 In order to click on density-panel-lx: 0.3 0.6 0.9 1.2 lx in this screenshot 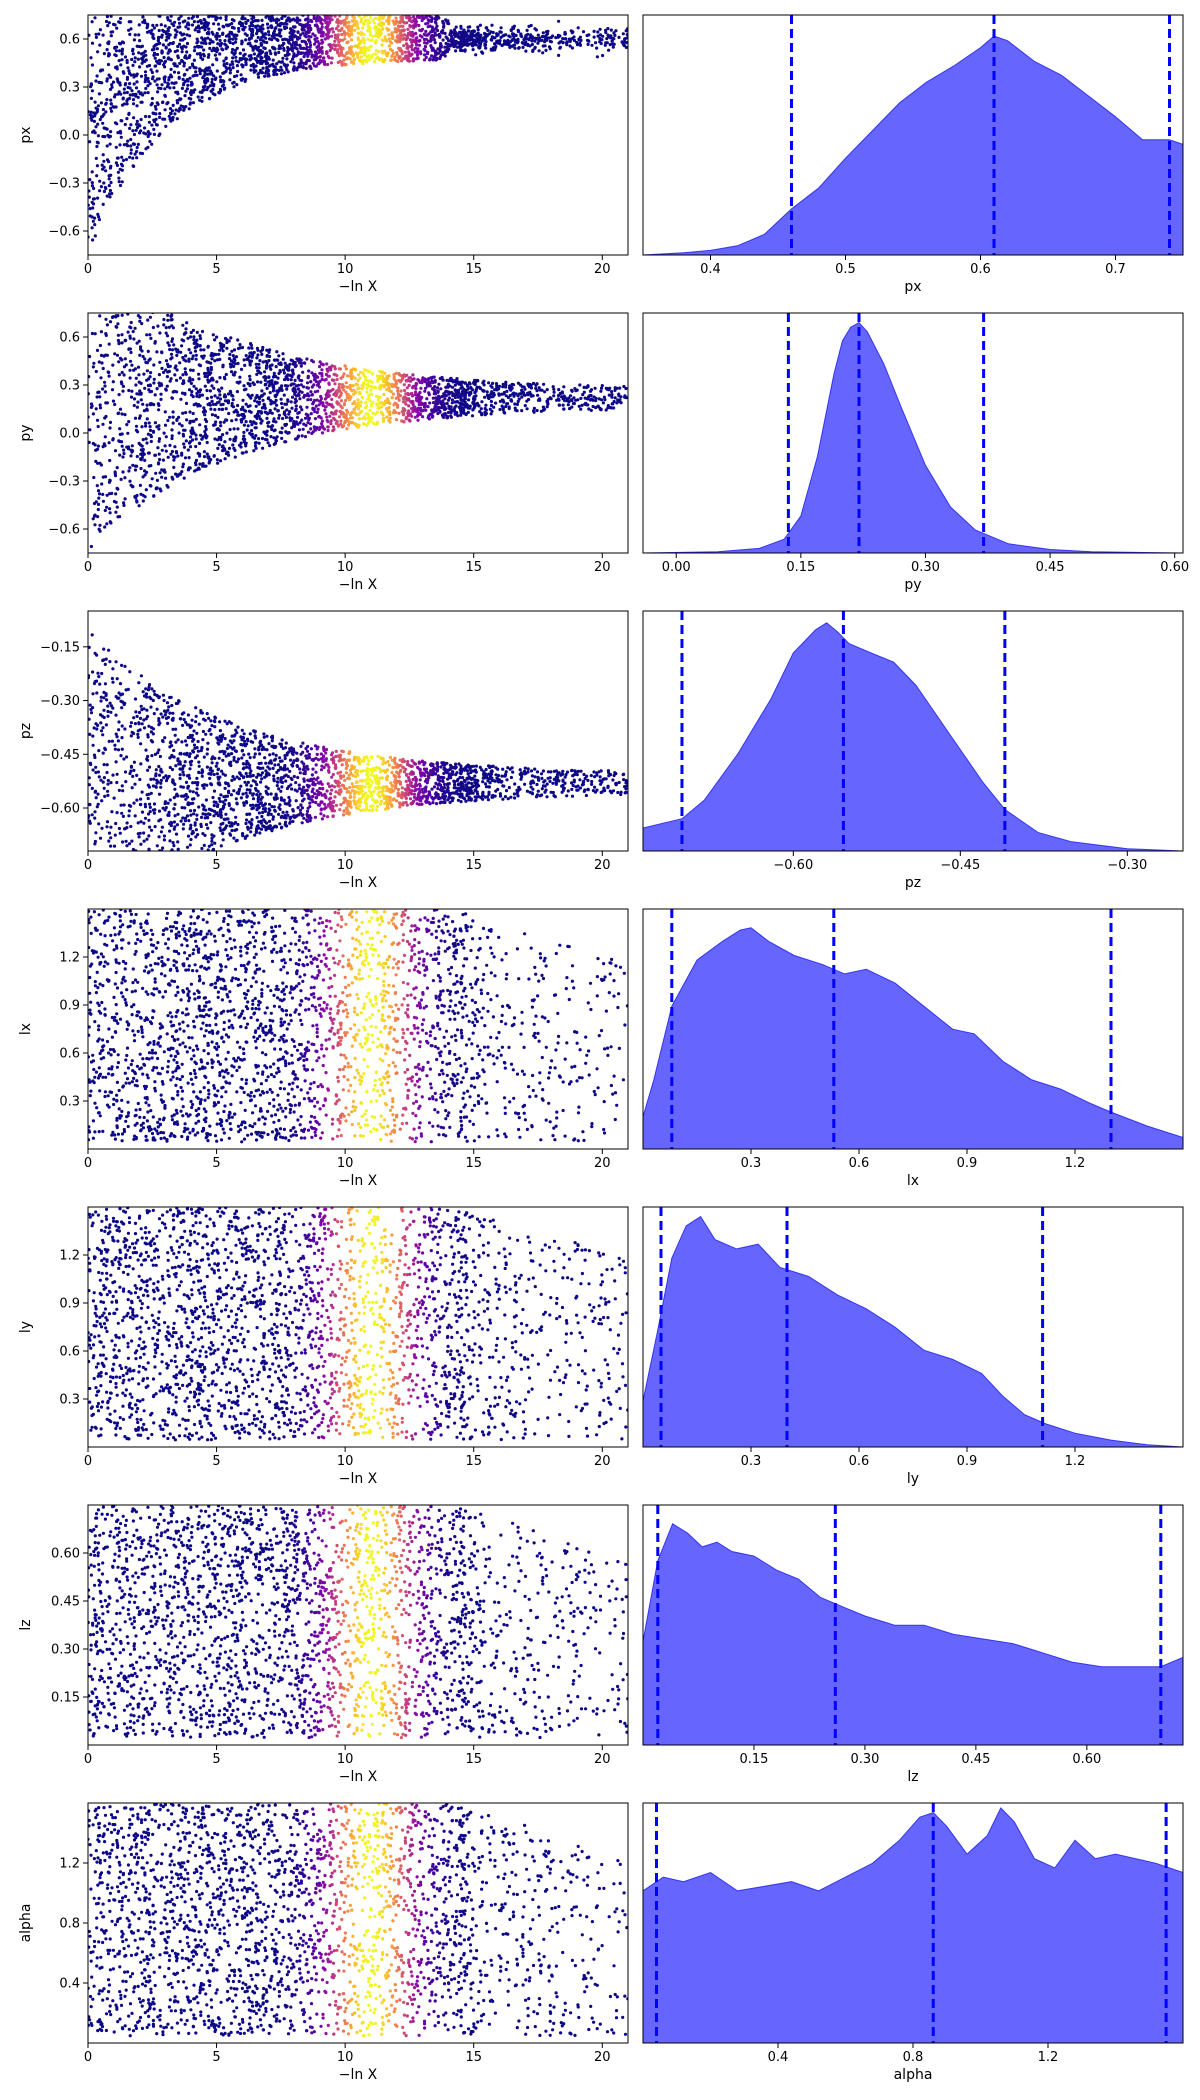, I will do `click(913, 1048)`.